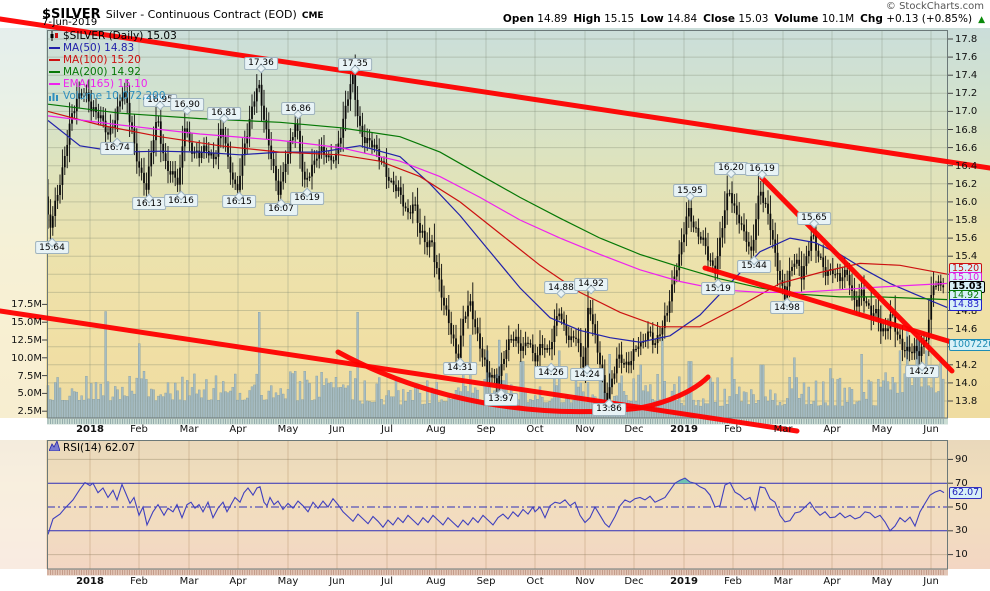  What do you see at coordinates (669, 19) in the screenshot?
I see `low-label-value: Low 14.84` at bounding box center [669, 19].